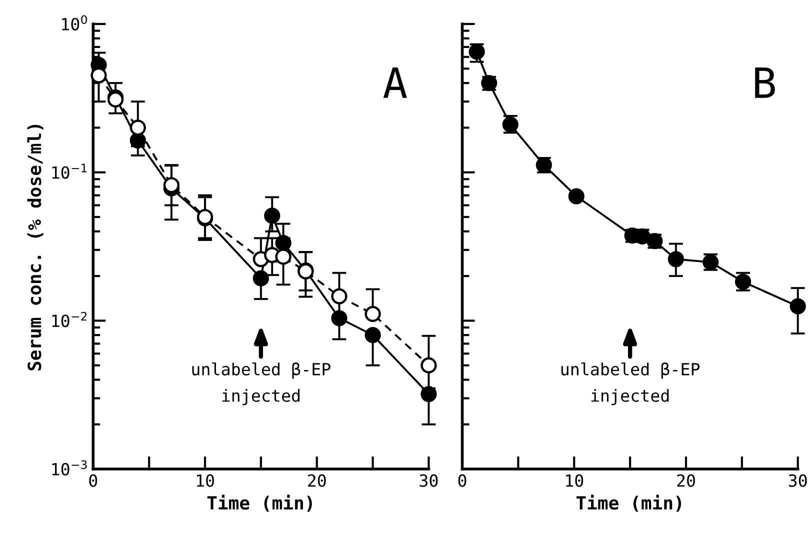 The height and width of the screenshot is (533, 810). What do you see at coordinates (69, 320) in the screenshot?
I see `y-tick-label: 10$^{−2}$` at bounding box center [69, 320].